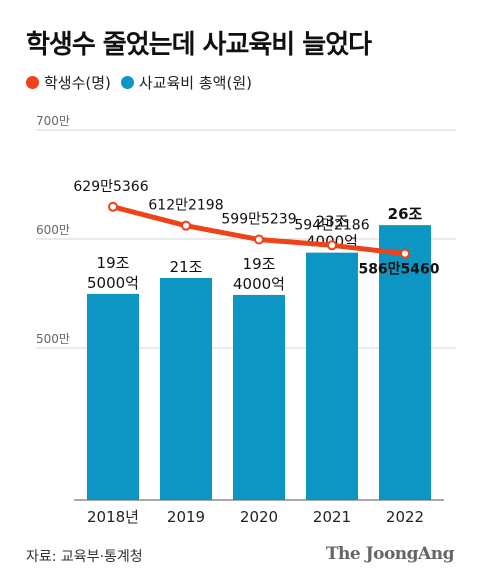  I want to click on legend-item-spending: 사교육비 총액(원), so click(186, 82).